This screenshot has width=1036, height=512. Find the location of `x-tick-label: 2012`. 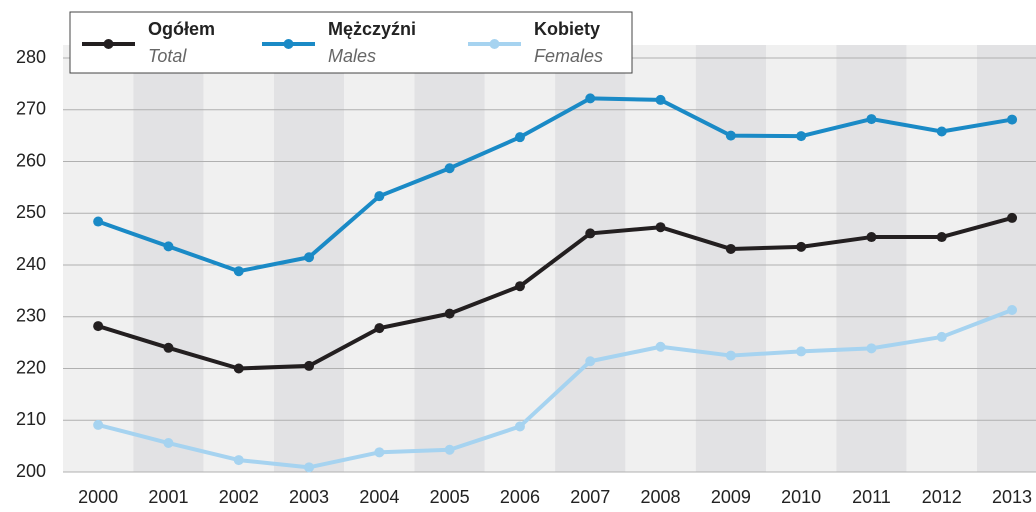

x-tick-label: 2012 is located at coordinates (942, 497).